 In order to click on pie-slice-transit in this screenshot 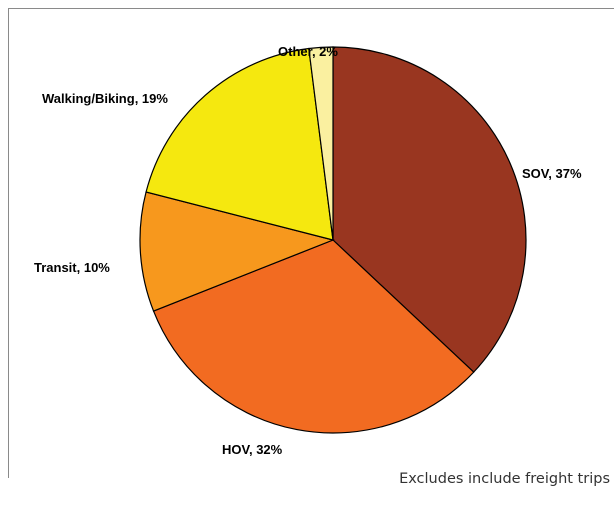, I will do `click(237, 251)`.